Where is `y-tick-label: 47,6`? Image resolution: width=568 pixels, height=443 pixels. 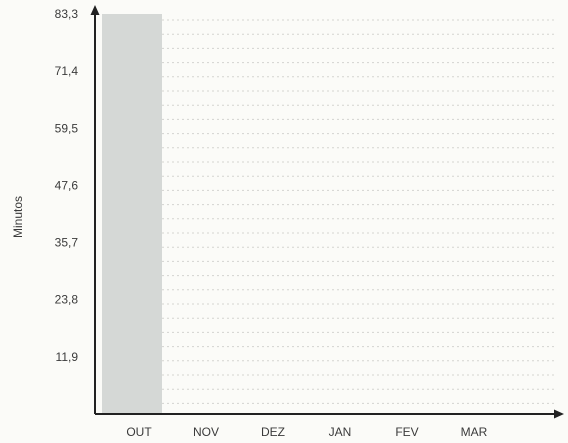
y-tick-label: 47,6 is located at coordinates (67, 185).